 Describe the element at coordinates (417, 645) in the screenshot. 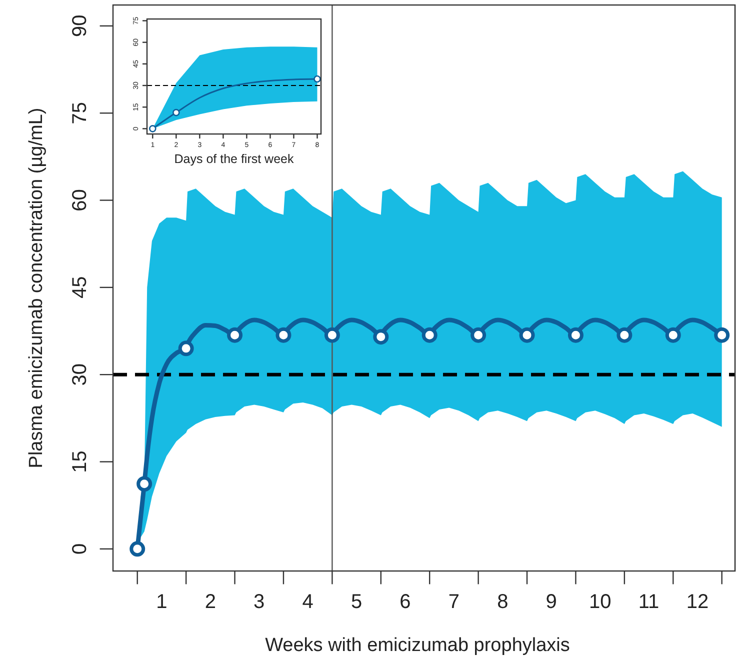

I see `x-axis-title: Weeks with emicizumab prophylaxis` at that location.